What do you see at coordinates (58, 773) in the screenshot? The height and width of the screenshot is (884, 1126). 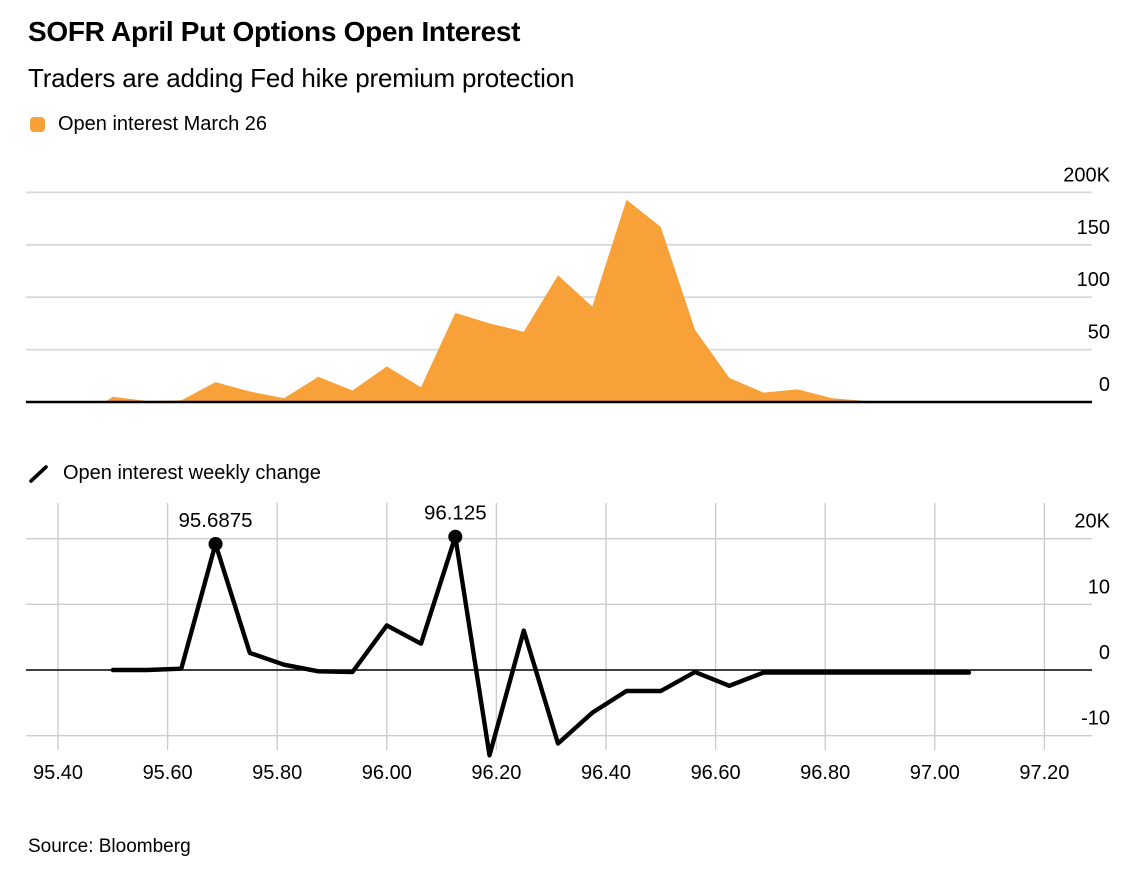 I see `x-tick-label: 95.40` at bounding box center [58, 773].